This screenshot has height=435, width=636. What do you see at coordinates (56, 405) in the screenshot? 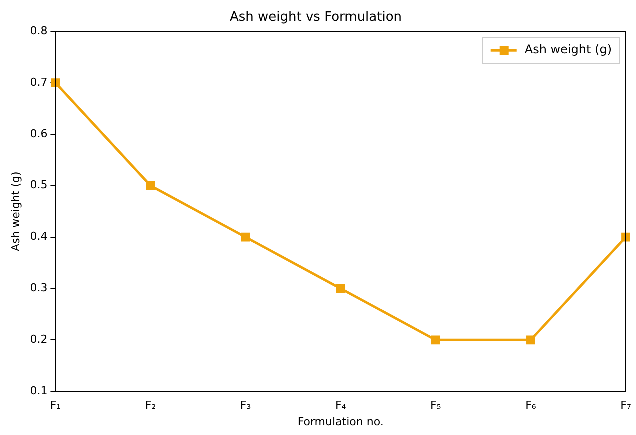
I see `x-tick-label: F₁` at bounding box center [56, 405].